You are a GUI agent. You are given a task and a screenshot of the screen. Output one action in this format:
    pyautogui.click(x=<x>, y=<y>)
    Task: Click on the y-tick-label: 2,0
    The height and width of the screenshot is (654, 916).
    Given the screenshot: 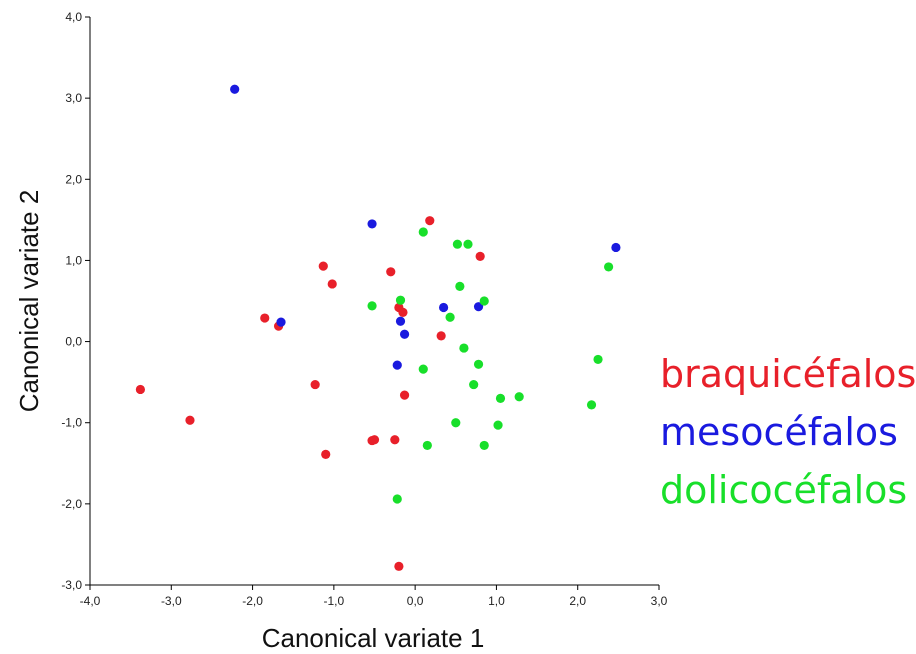 What is the action you would take?
    pyautogui.click(x=73, y=179)
    